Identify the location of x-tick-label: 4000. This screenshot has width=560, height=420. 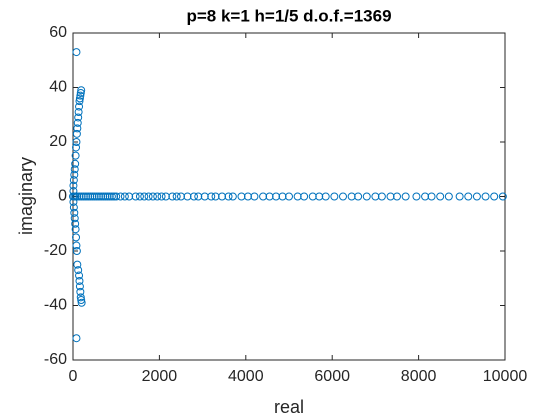
(246, 376).